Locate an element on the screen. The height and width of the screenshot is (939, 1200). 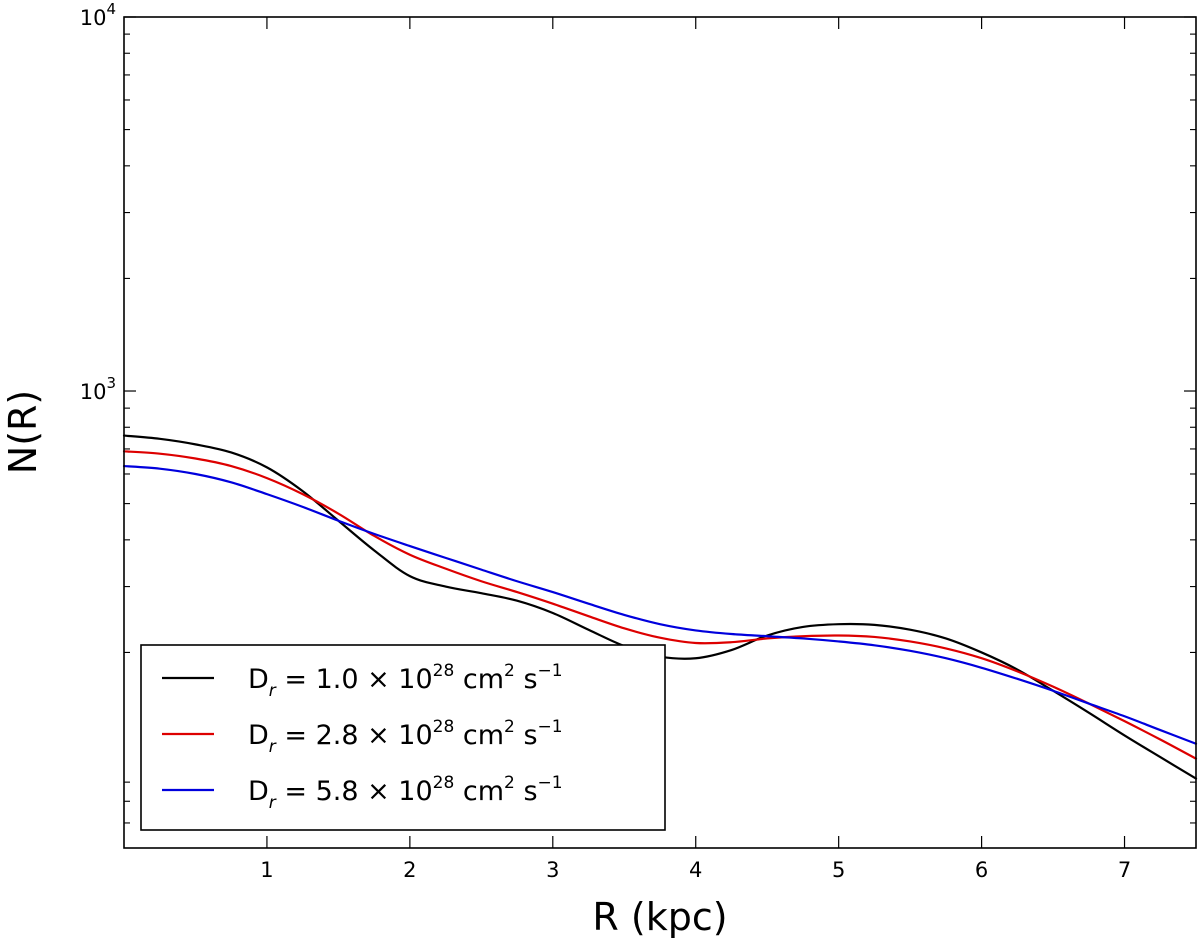
legend-box is located at coordinates (403, 737).